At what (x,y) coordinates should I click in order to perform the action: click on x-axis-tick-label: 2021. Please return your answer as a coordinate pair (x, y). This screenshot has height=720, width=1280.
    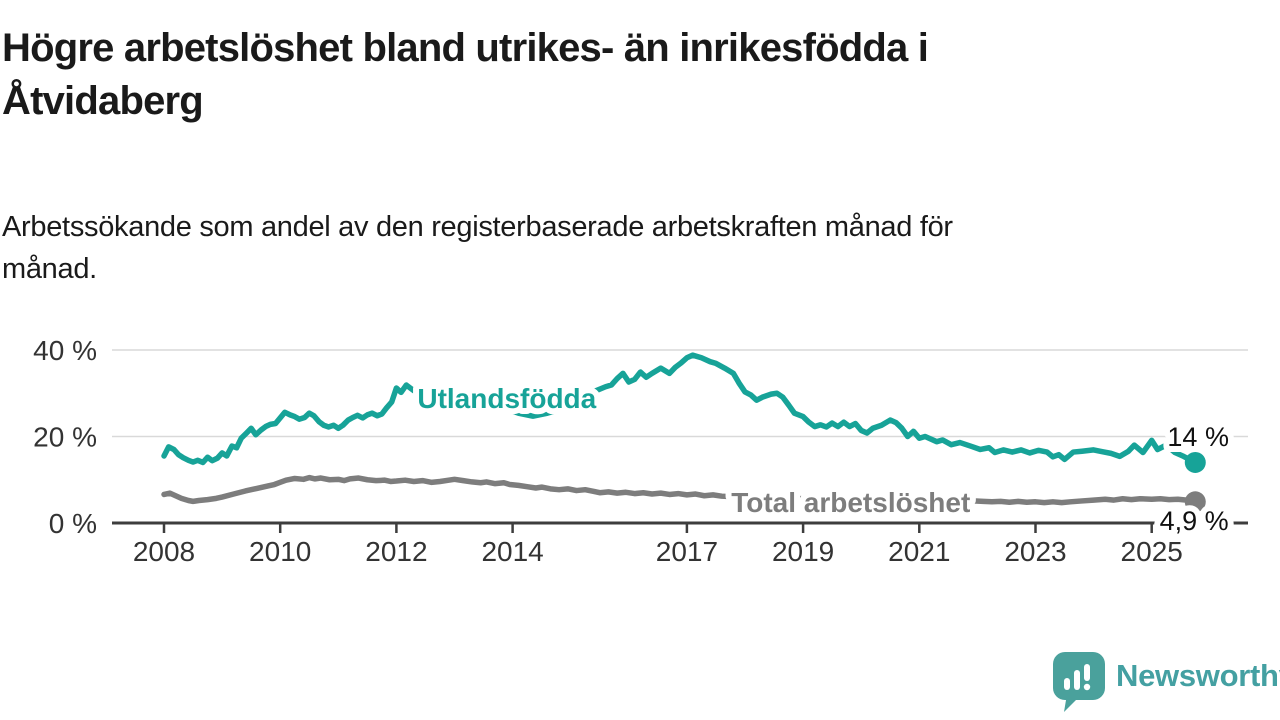
    Looking at the image, I should click on (919, 551).